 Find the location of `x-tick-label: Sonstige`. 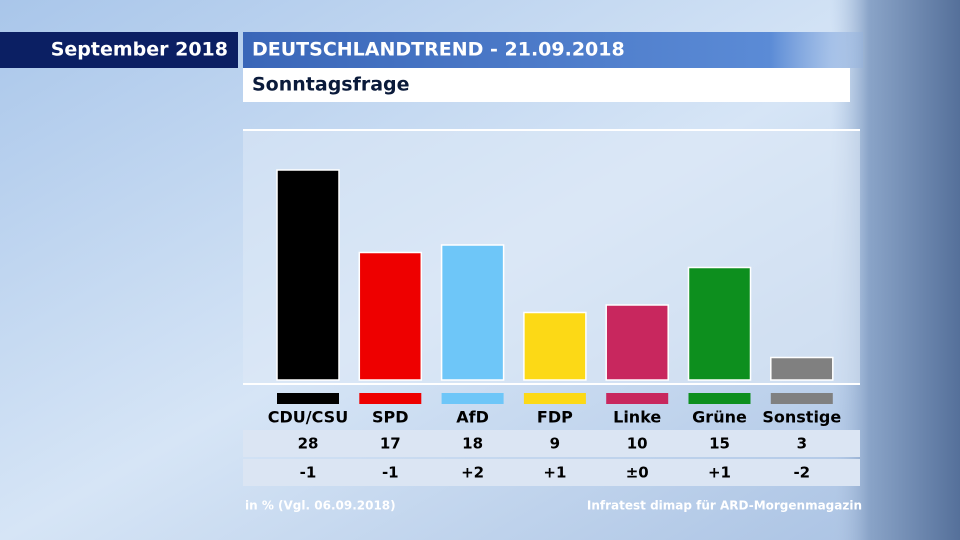

x-tick-label: Sonstige is located at coordinates (801, 417).